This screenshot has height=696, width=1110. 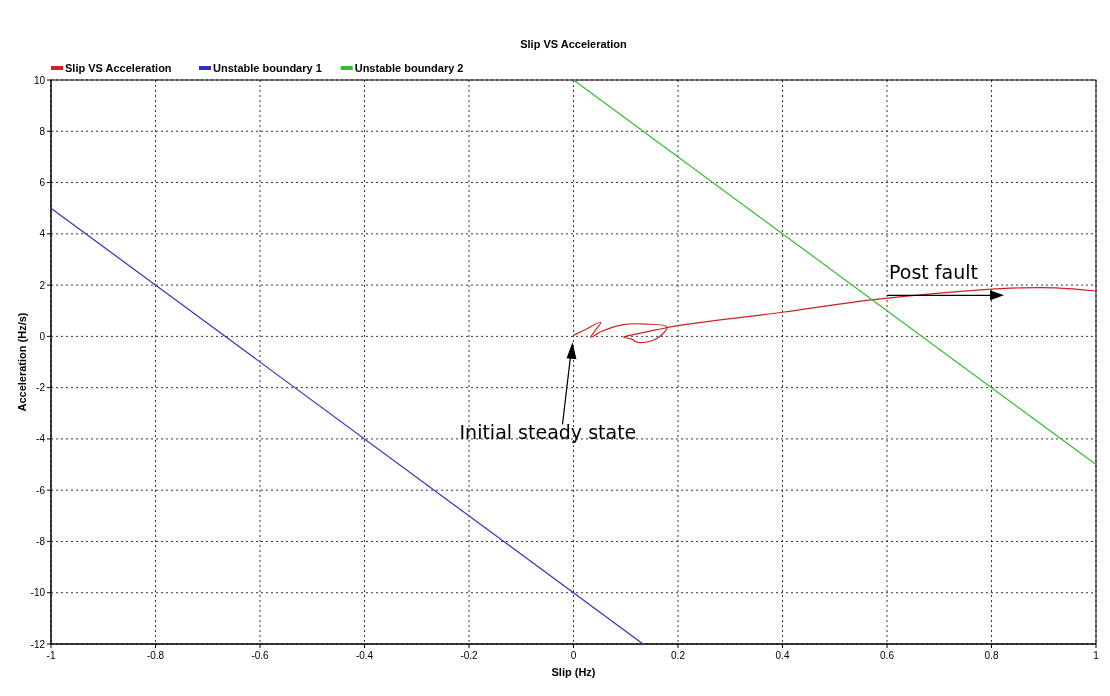 What do you see at coordinates (834, 315) in the screenshot?
I see `line-series` at bounding box center [834, 315].